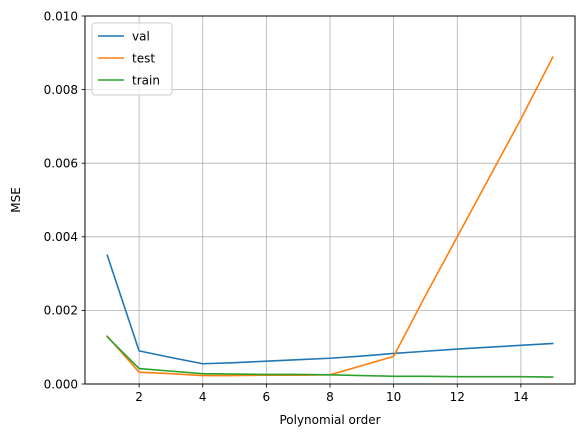 This screenshot has height=438, width=584. I want to click on y-tick-label: 0.002, so click(61, 311).